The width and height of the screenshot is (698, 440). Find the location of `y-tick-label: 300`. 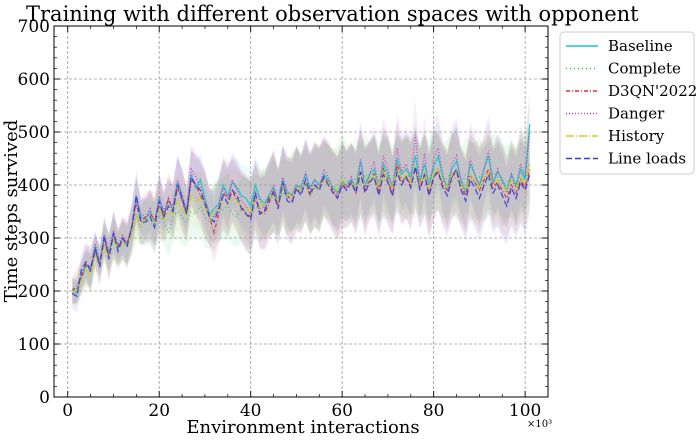

y-tick-label: 300 is located at coordinates (34, 239).